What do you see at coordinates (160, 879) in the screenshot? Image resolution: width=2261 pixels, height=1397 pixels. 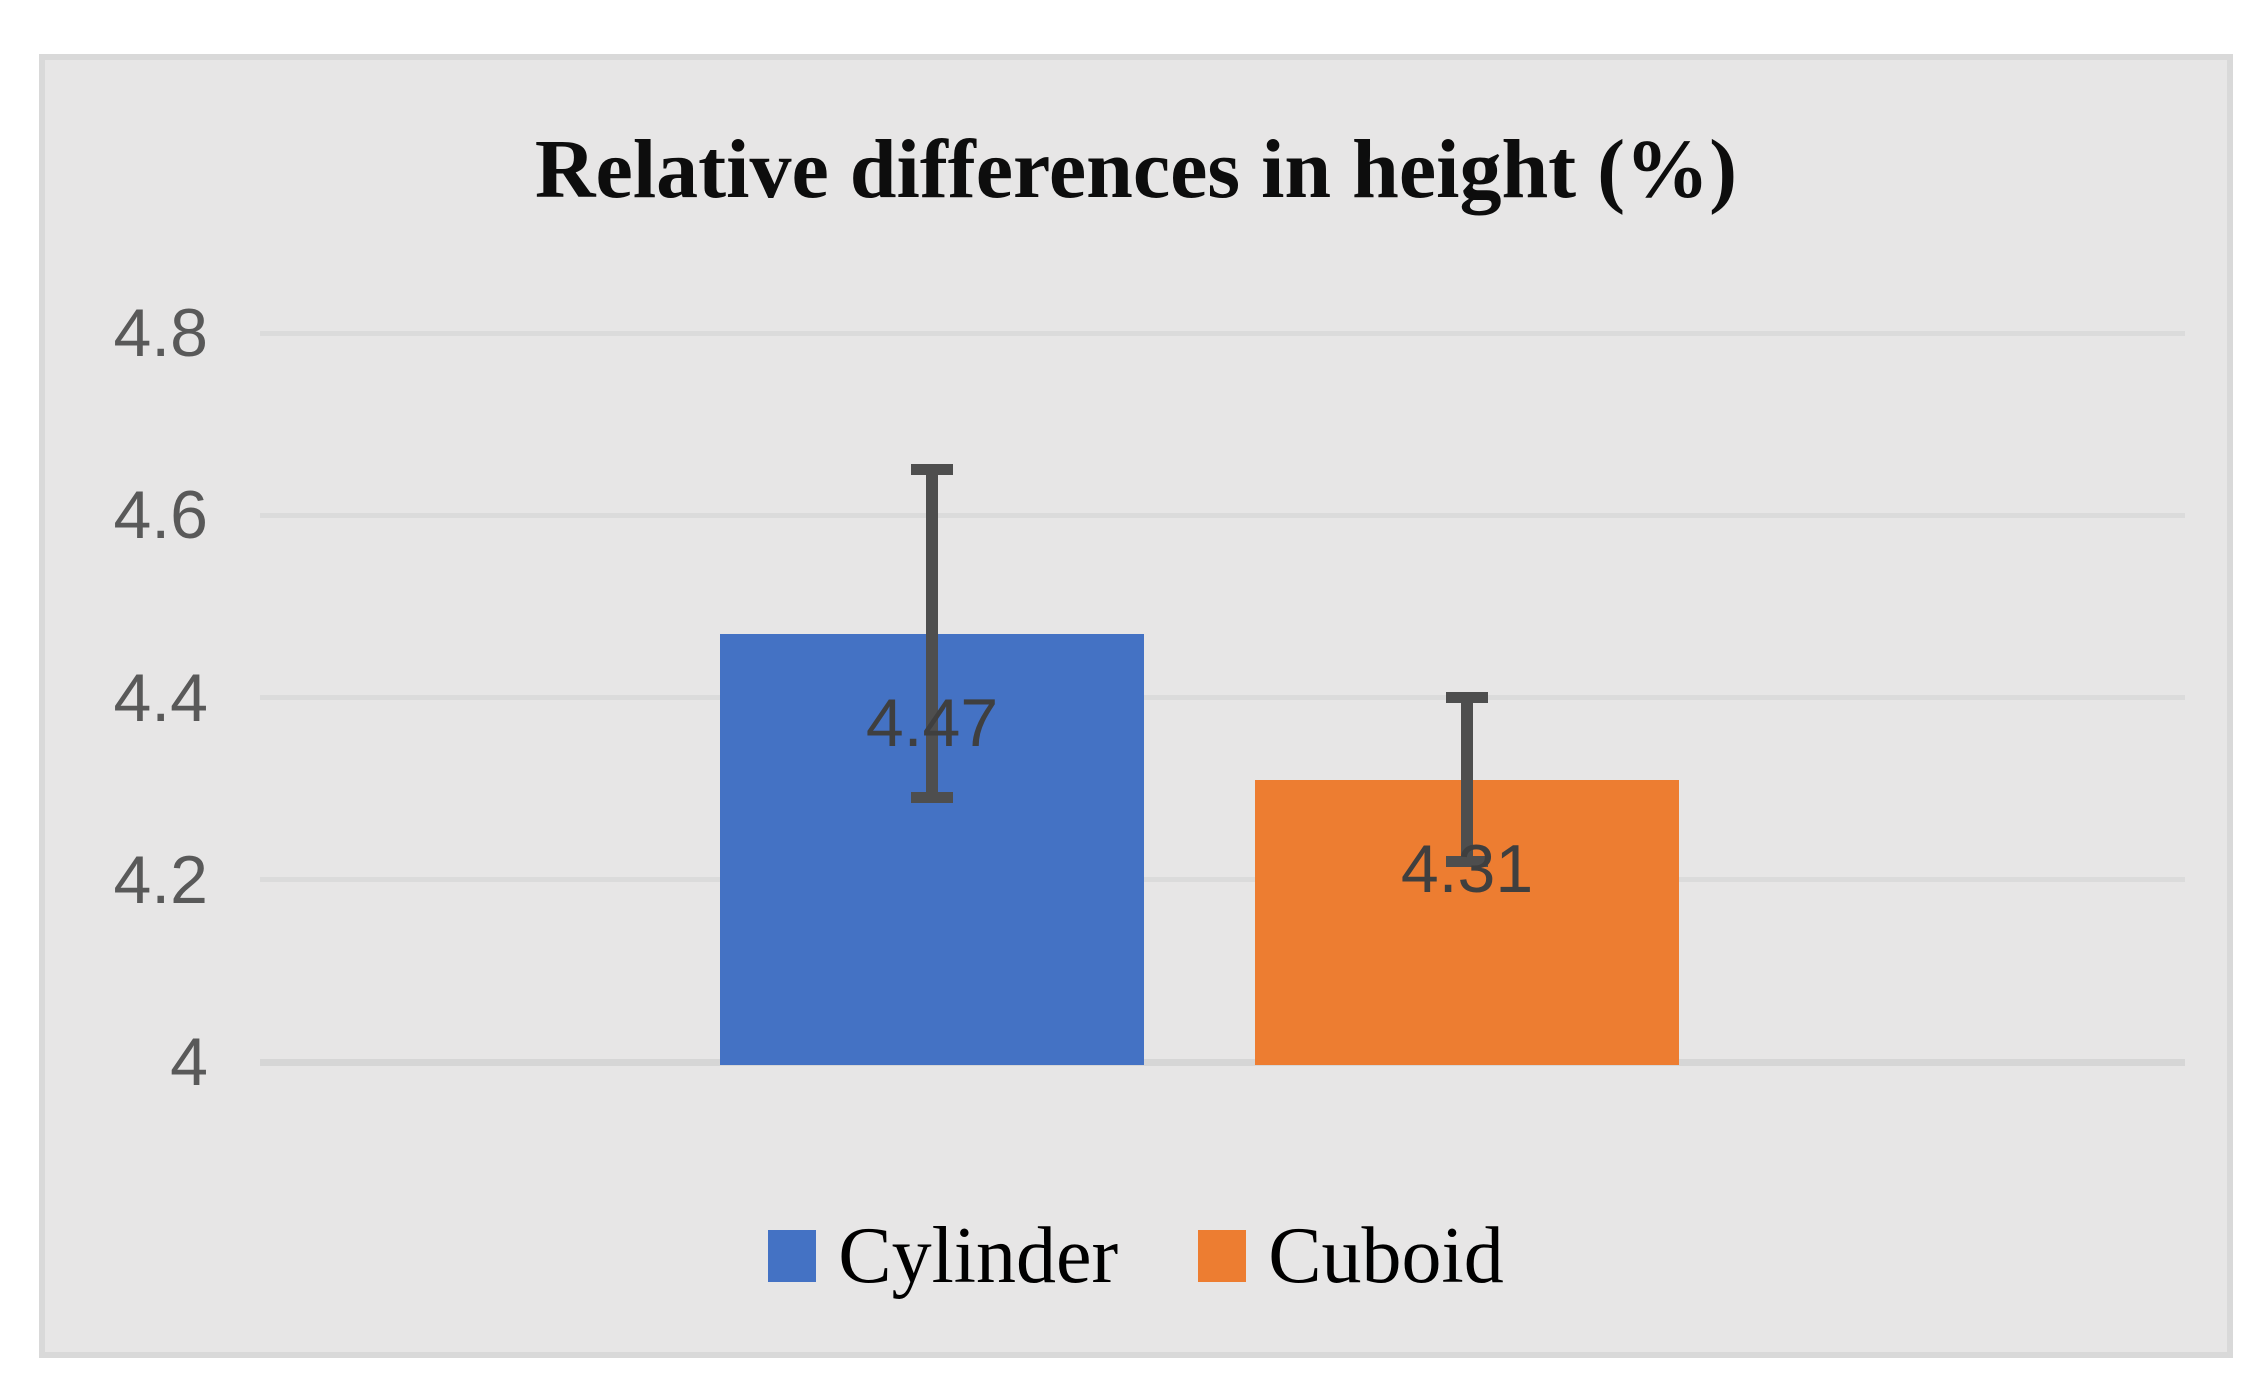 I see `ytick-label-4.2: 4.2` at bounding box center [160, 879].